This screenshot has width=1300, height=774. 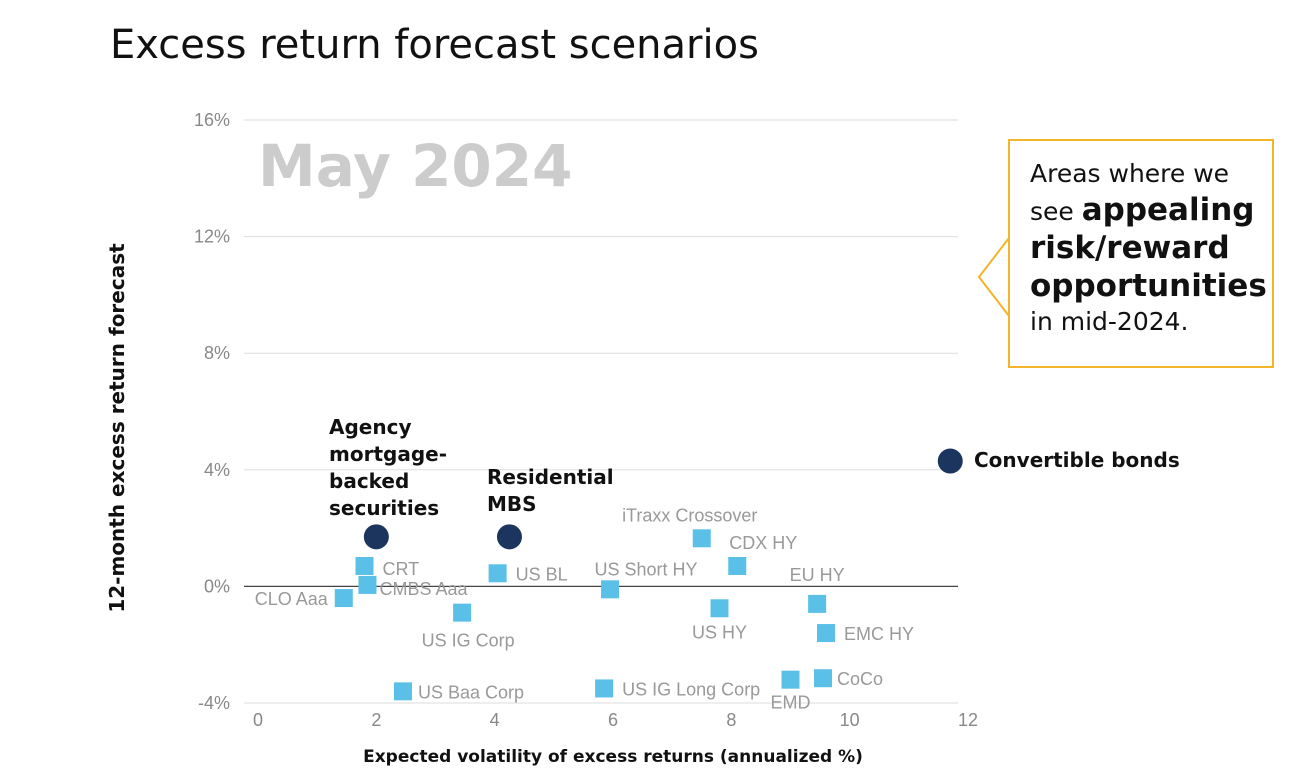 What do you see at coordinates (212, 237) in the screenshot?
I see `y-tick-label: 12%` at bounding box center [212, 237].